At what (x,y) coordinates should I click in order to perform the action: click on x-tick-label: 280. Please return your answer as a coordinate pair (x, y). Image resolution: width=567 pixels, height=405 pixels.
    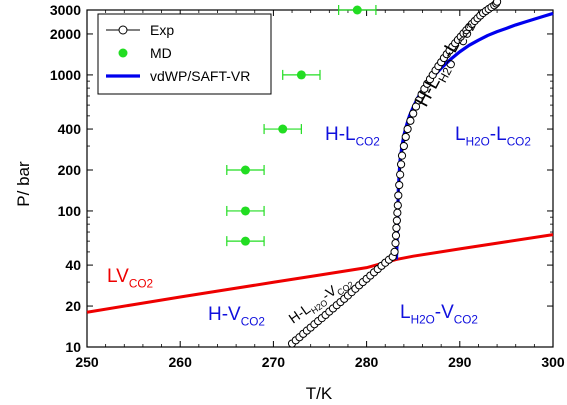
    Looking at the image, I should click on (367, 362).